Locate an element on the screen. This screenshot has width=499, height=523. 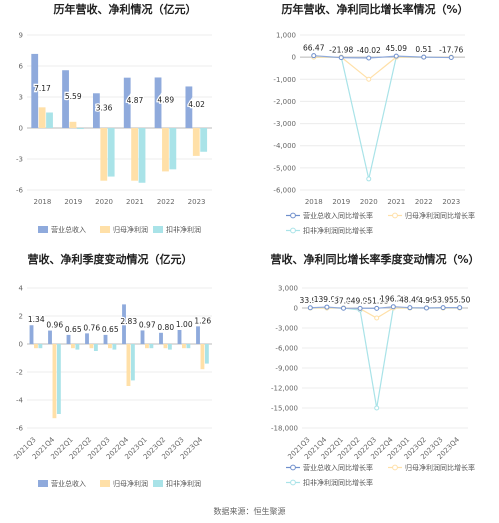
legend-marker-revenue is located at coordinates (293, 215).